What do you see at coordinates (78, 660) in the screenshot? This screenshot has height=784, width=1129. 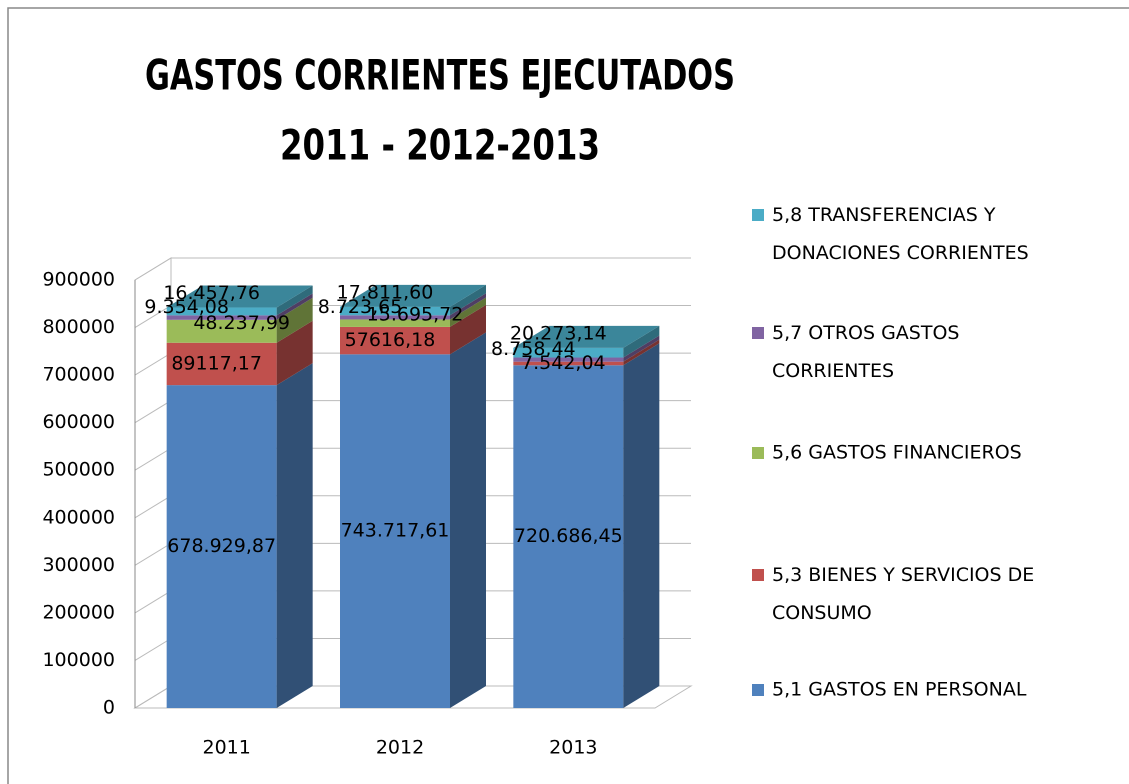 I see `y-tick-label: 100000` at bounding box center [78, 660].